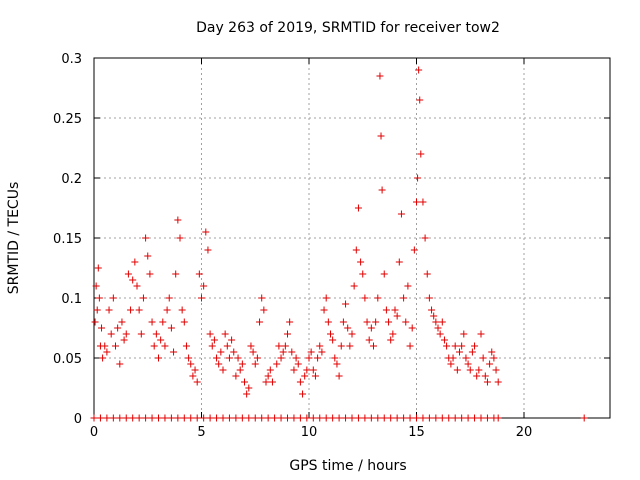 This screenshot has height=480, width=640. I want to click on y-tick-label: 0.25, so click(67, 119).